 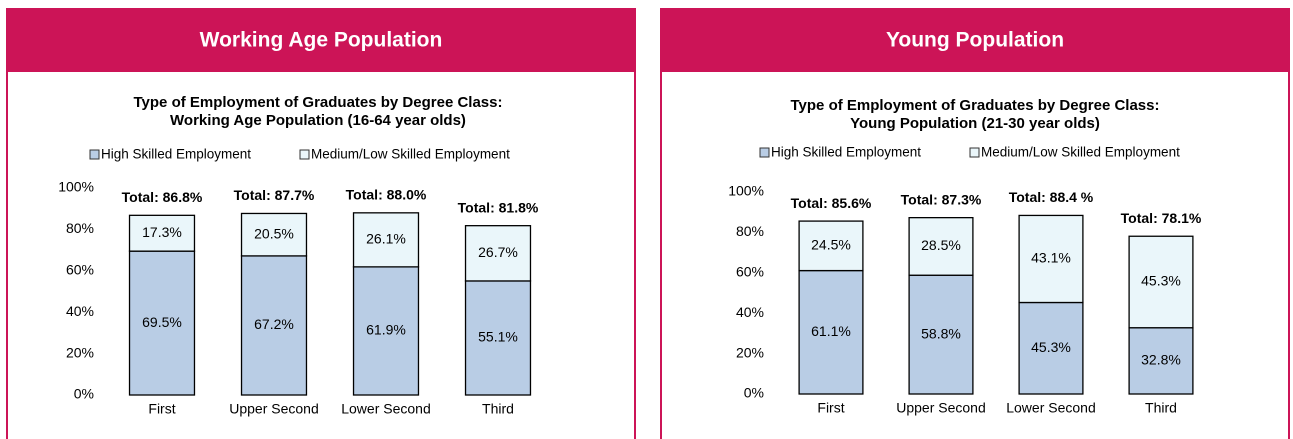 I want to click on chart-title: Young Population (21-30 year olds), so click(x=975, y=123).